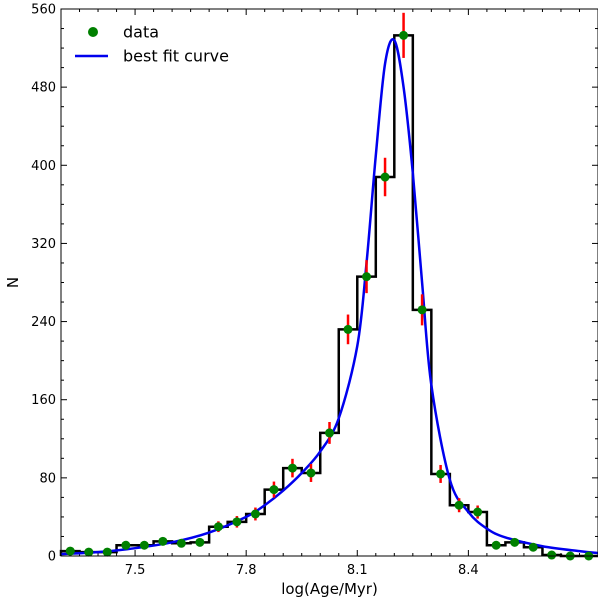  Describe the element at coordinates (468, 570) in the screenshot. I see `x-tick-label: 8.4` at that location.